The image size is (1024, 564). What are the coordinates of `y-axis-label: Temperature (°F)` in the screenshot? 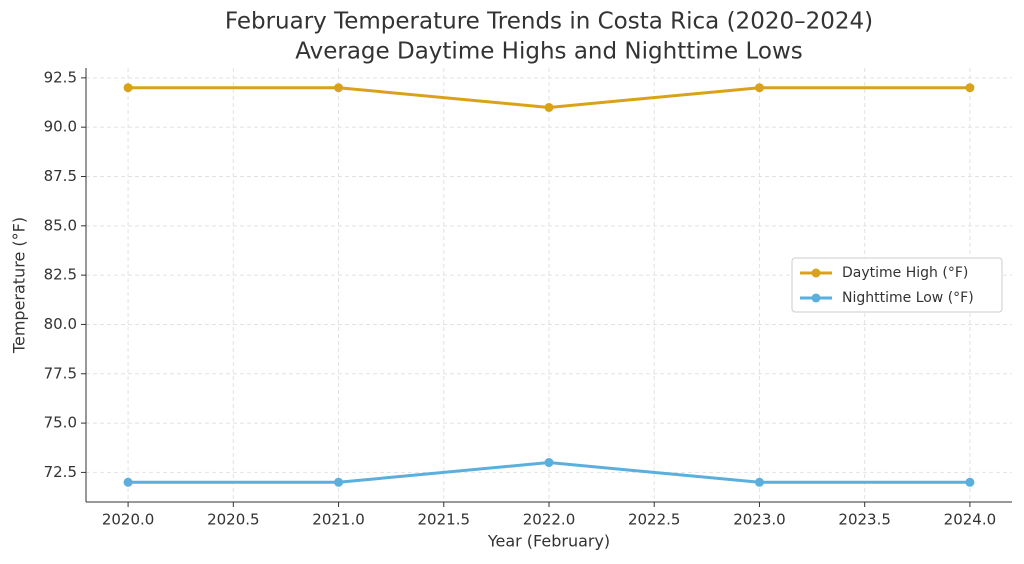 It's located at (19, 285).